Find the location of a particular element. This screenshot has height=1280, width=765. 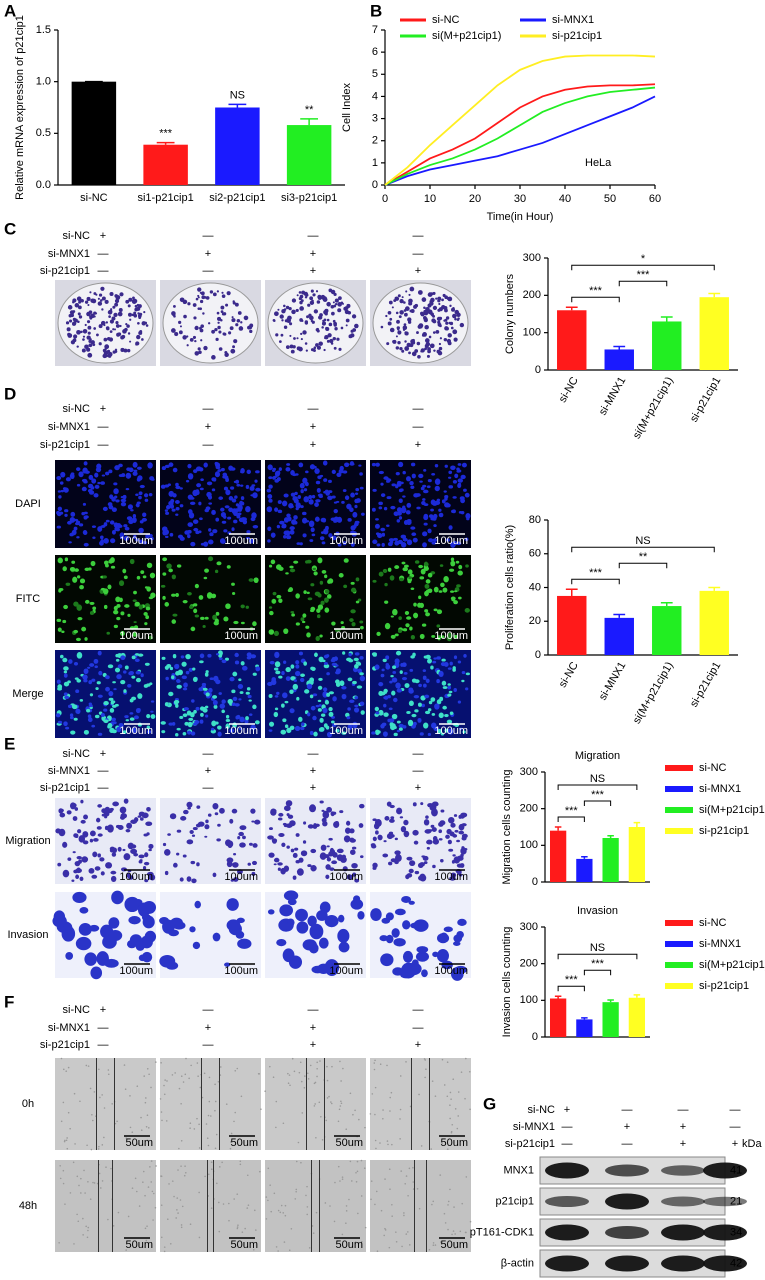

row-label: 0h is located at coordinates (28, 1104).